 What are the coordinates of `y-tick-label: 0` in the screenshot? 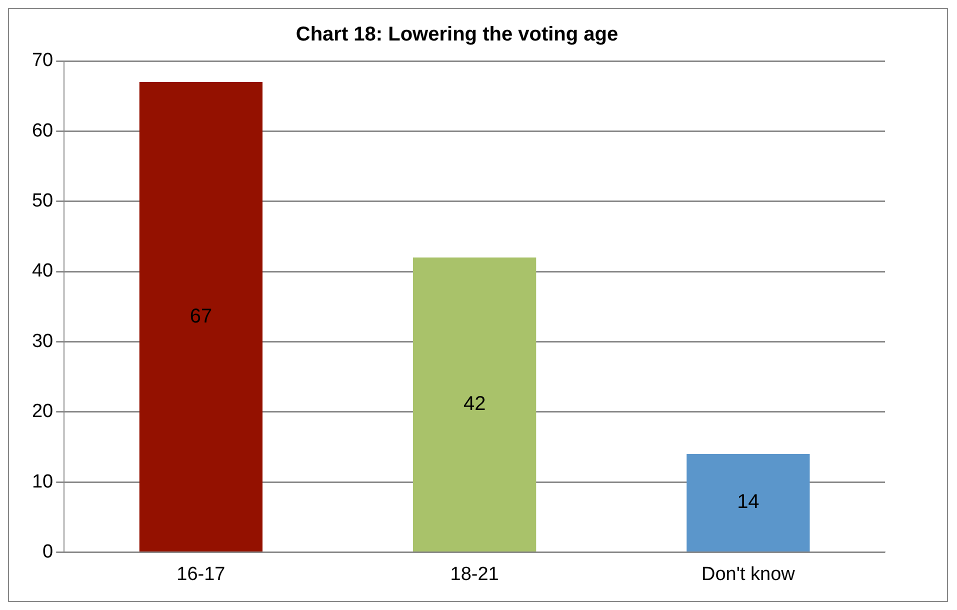 It's located at (48, 551).